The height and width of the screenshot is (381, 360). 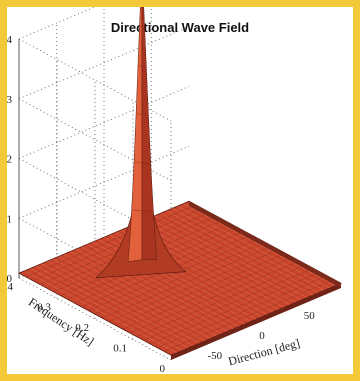 What do you see at coordinates (180, 27) in the screenshot?
I see `chart-title: Directional Wave Field` at bounding box center [180, 27].